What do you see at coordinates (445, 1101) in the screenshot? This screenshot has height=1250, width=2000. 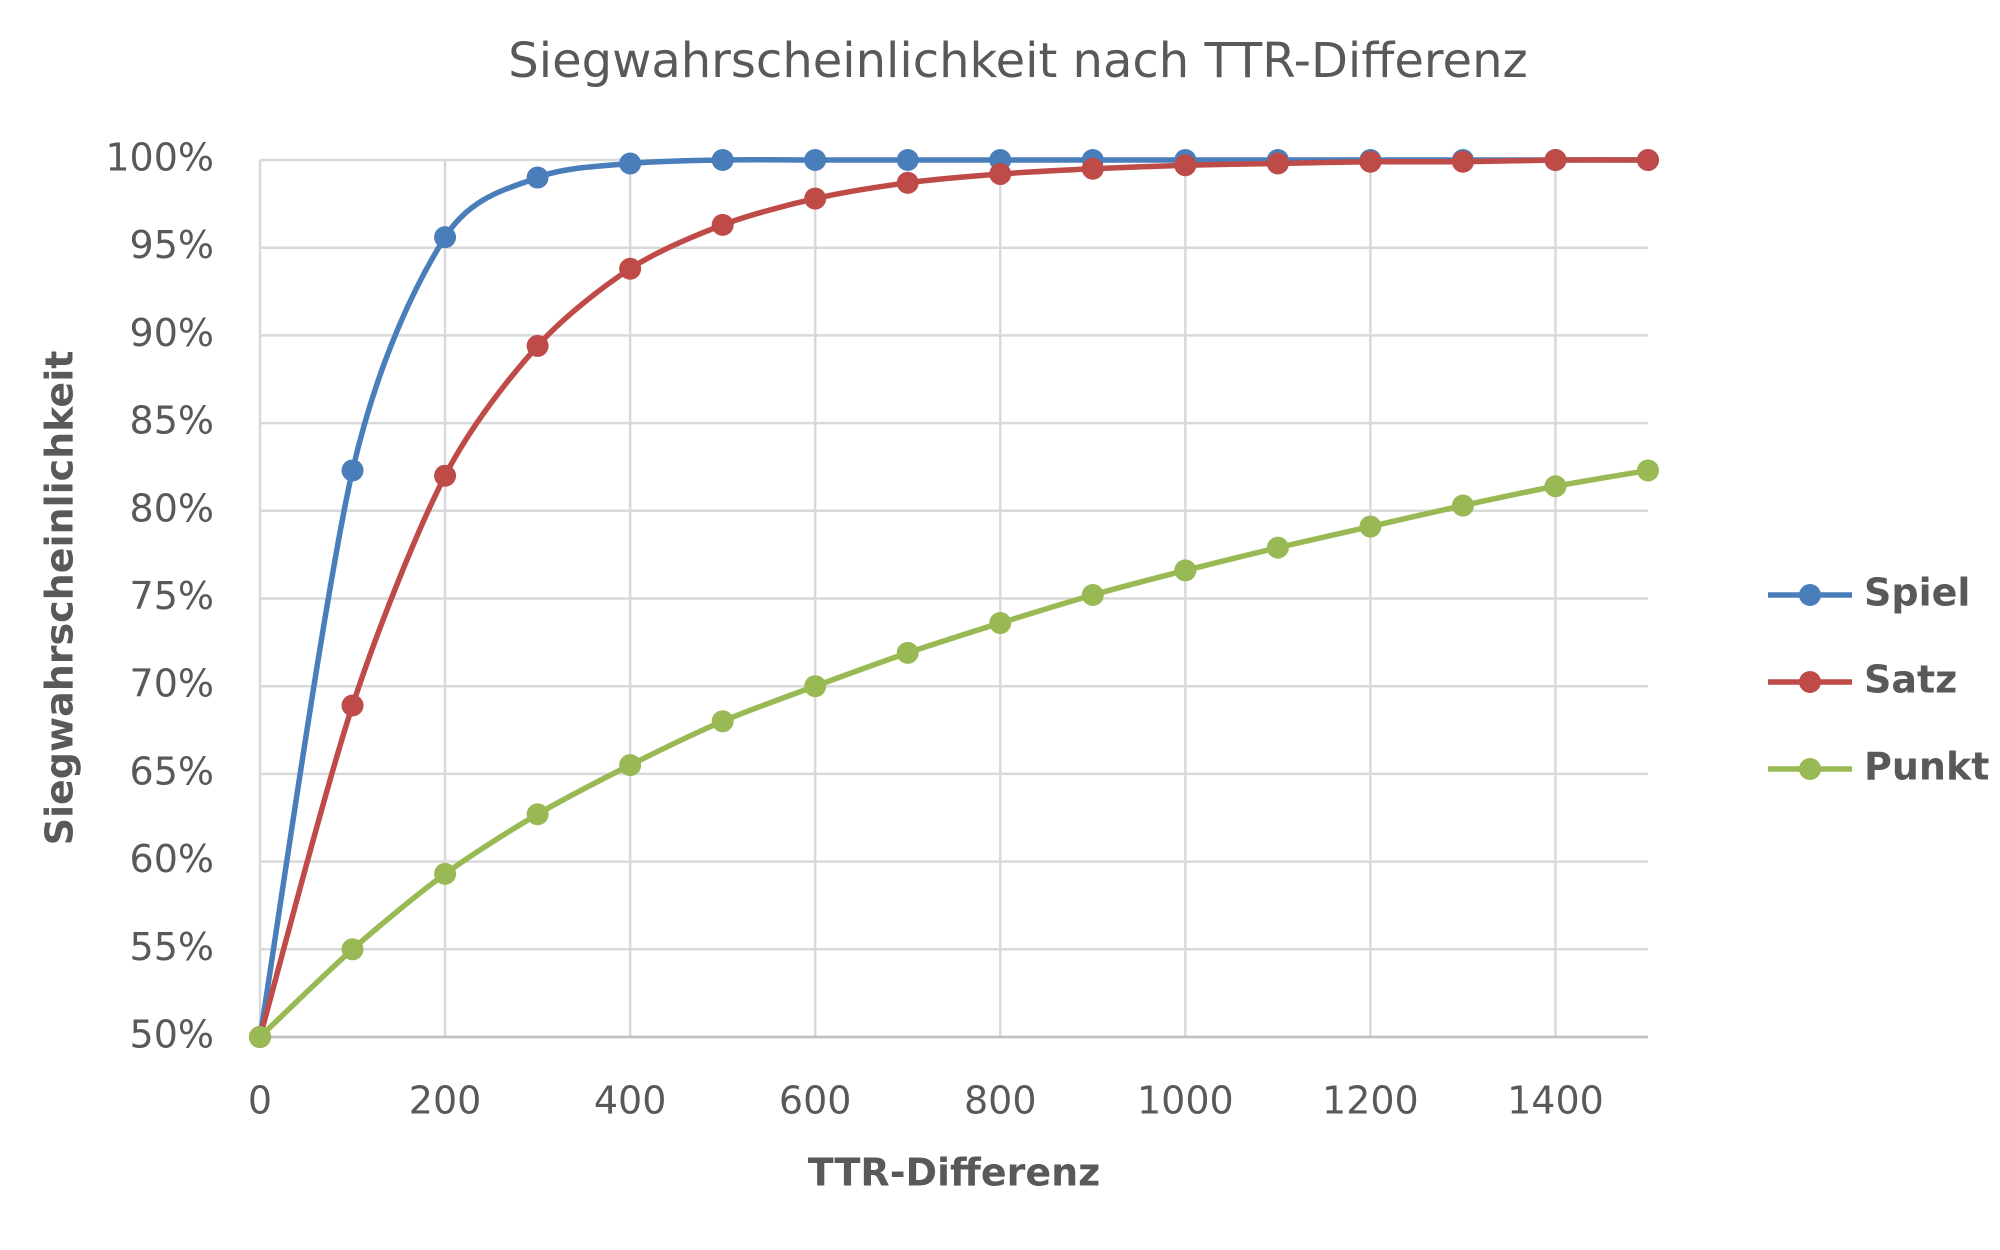 I see `x-tick-label: 200` at bounding box center [445, 1101].